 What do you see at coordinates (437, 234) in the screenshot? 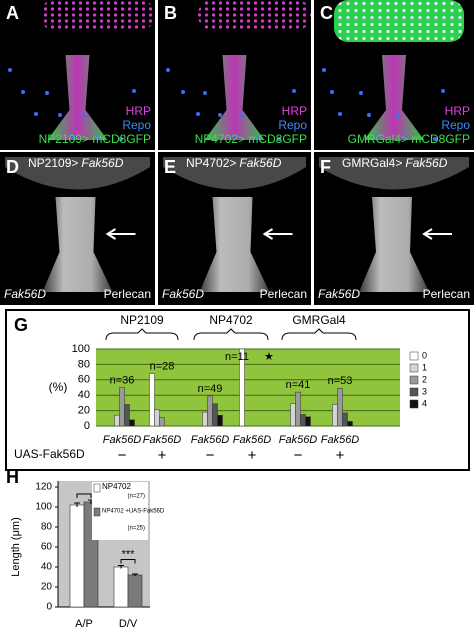
I see `arrow` at bounding box center [437, 234].